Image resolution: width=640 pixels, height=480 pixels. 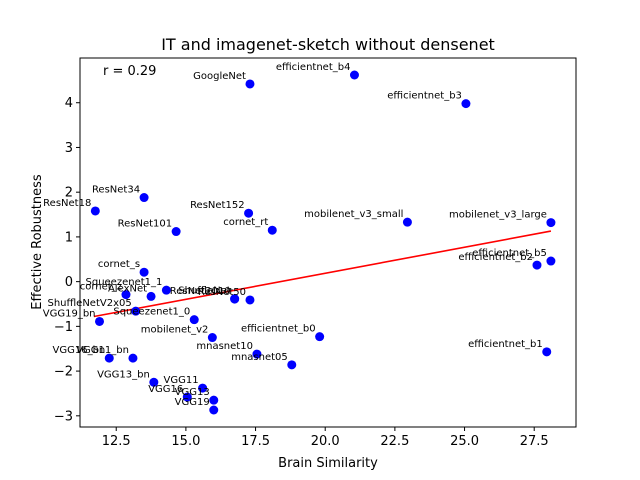 I want to click on data-point-label: ResNet152, so click(x=217, y=205).